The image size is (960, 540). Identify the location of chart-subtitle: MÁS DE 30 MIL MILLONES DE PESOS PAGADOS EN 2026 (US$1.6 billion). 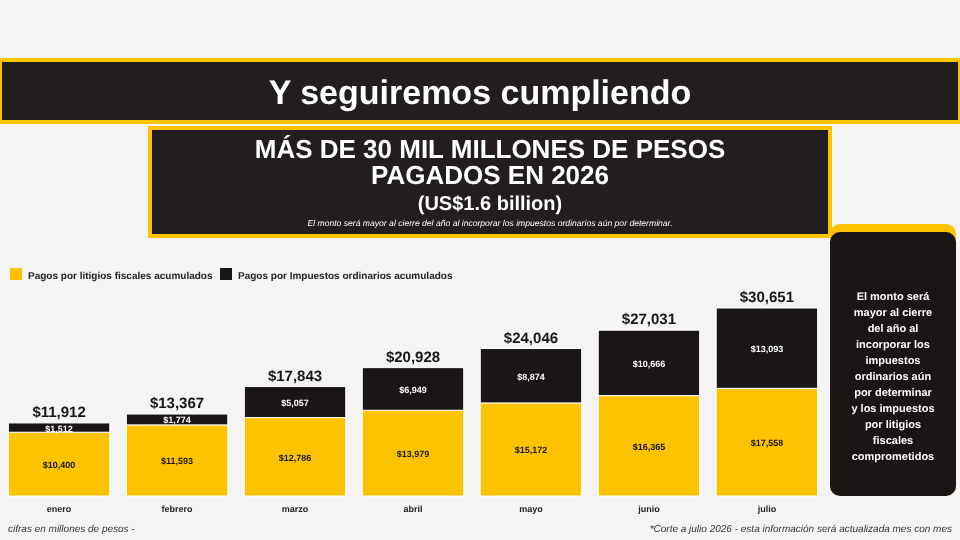
(490, 175).